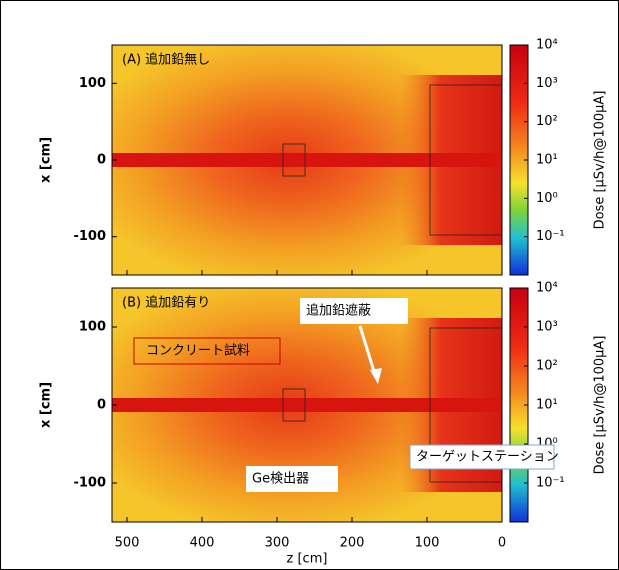  Describe the element at coordinates (166, 303) in the screenshot. I see `panel-label: (B) 追加鉛有り` at that location.